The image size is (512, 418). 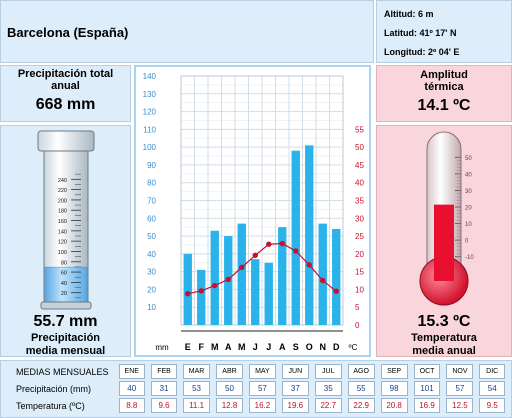 What do you see at coordinates (151, 201) in the screenshot?
I see `precip-tick-label: 70` at bounding box center [151, 201].